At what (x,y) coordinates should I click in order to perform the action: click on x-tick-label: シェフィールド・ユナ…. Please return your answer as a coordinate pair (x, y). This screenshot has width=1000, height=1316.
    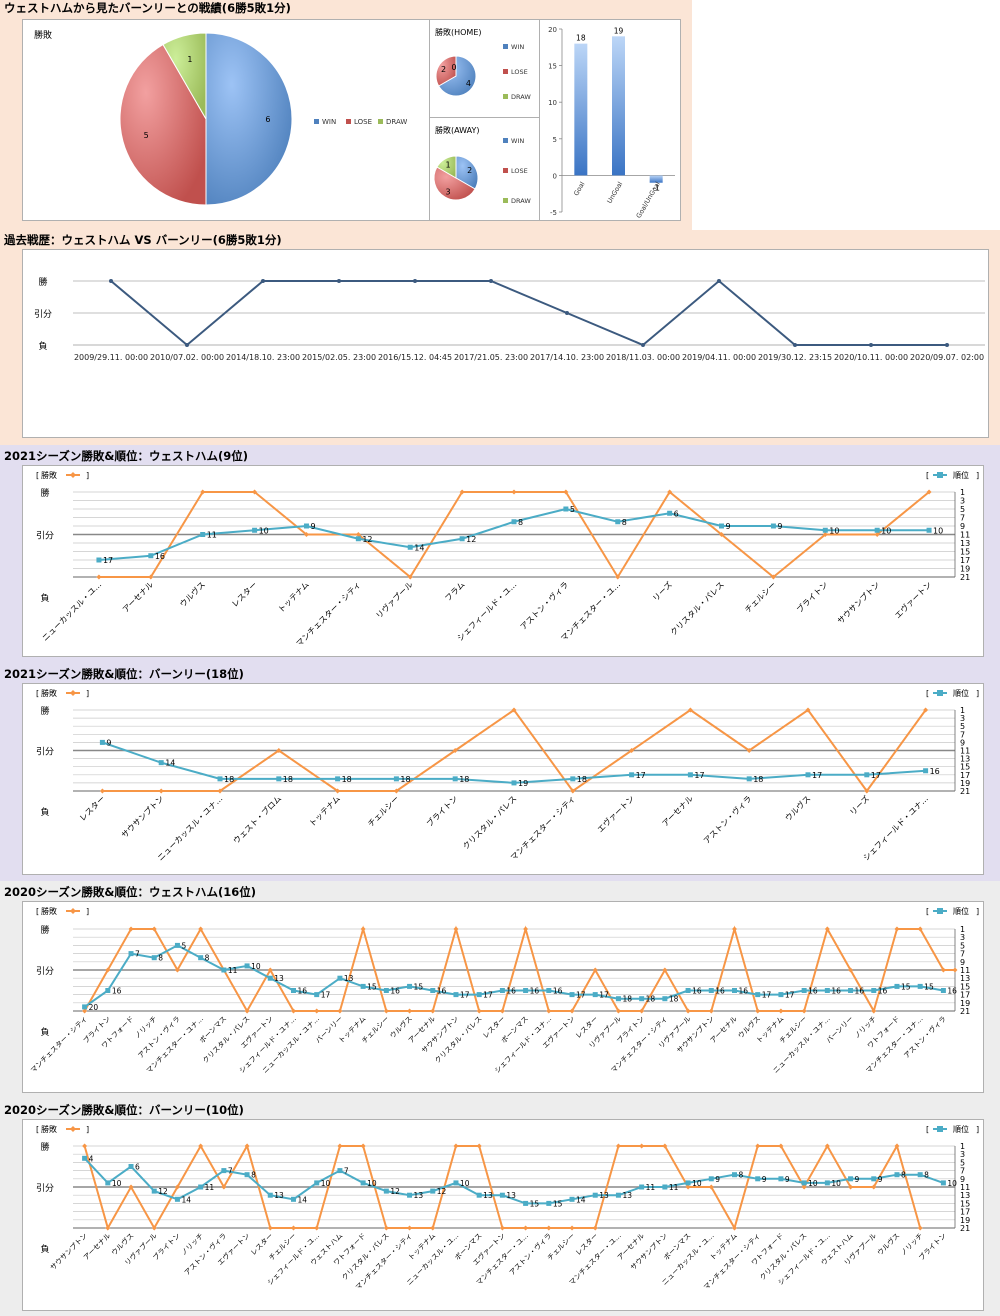
    Looking at the image, I should click on (896, 828).